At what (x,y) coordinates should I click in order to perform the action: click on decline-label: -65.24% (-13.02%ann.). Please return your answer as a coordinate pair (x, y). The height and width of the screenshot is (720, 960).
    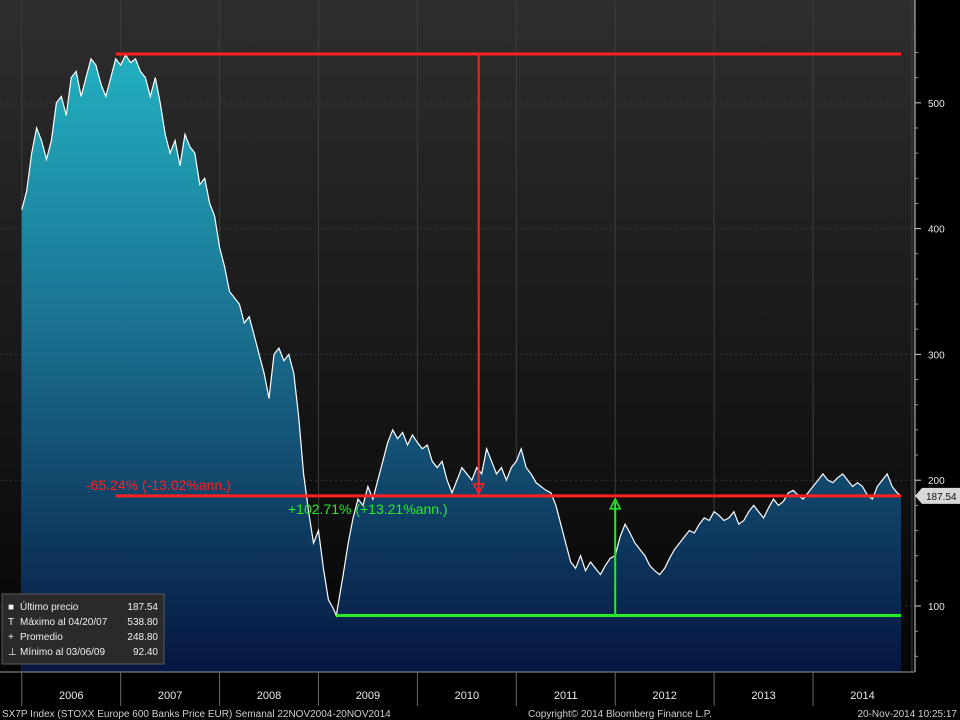
    Looking at the image, I should click on (158, 485).